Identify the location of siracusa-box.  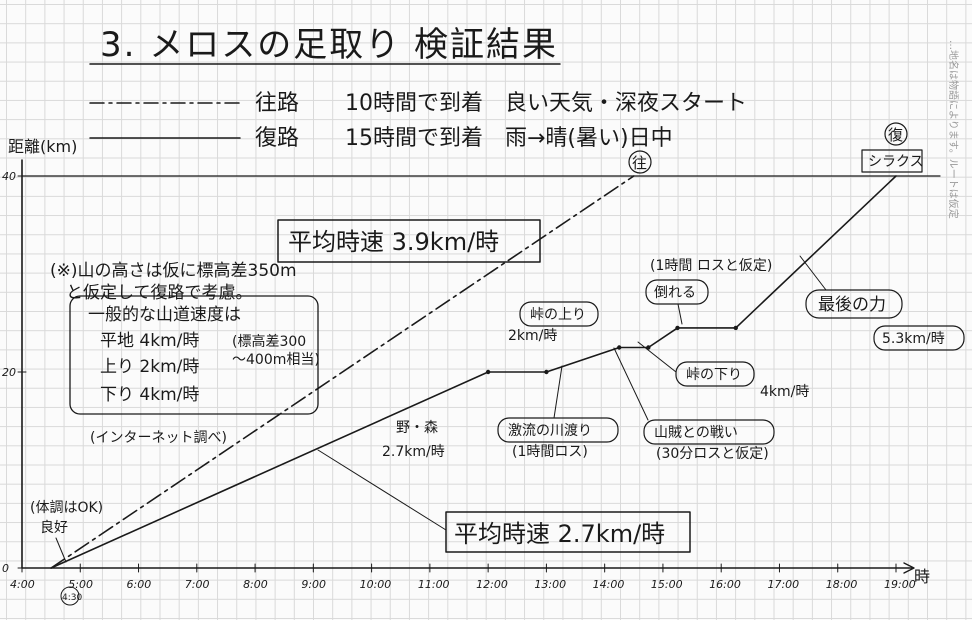
(892, 161).